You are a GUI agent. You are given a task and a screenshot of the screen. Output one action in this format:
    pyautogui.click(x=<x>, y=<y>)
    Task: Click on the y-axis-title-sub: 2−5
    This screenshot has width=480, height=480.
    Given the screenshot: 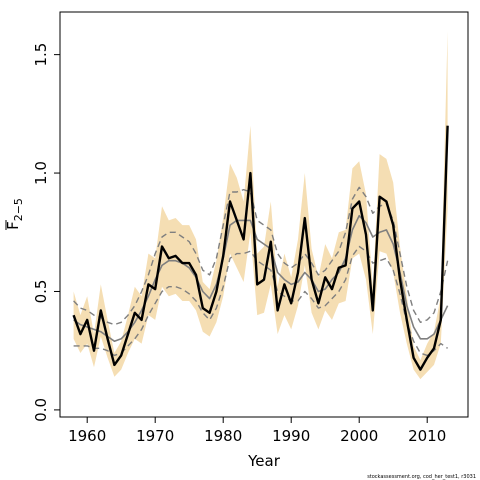 What is the action you would take?
    pyautogui.click(x=18, y=209)
    